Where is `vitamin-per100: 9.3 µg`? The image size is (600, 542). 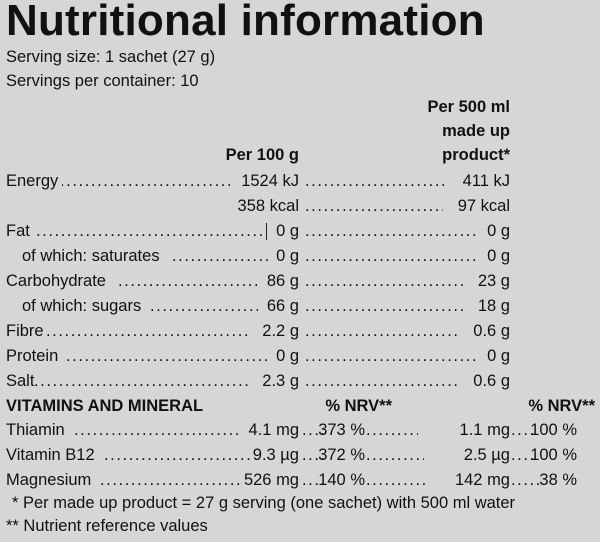
vitamin-per100: 9.3 µg is located at coordinates (275, 455).